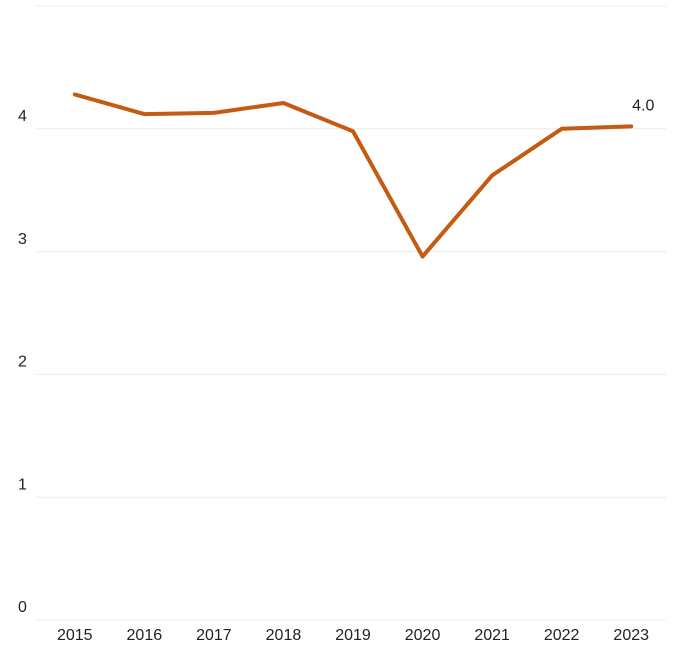  What do you see at coordinates (145, 635) in the screenshot?
I see `x-tick-label: 2016` at bounding box center [145, 635].